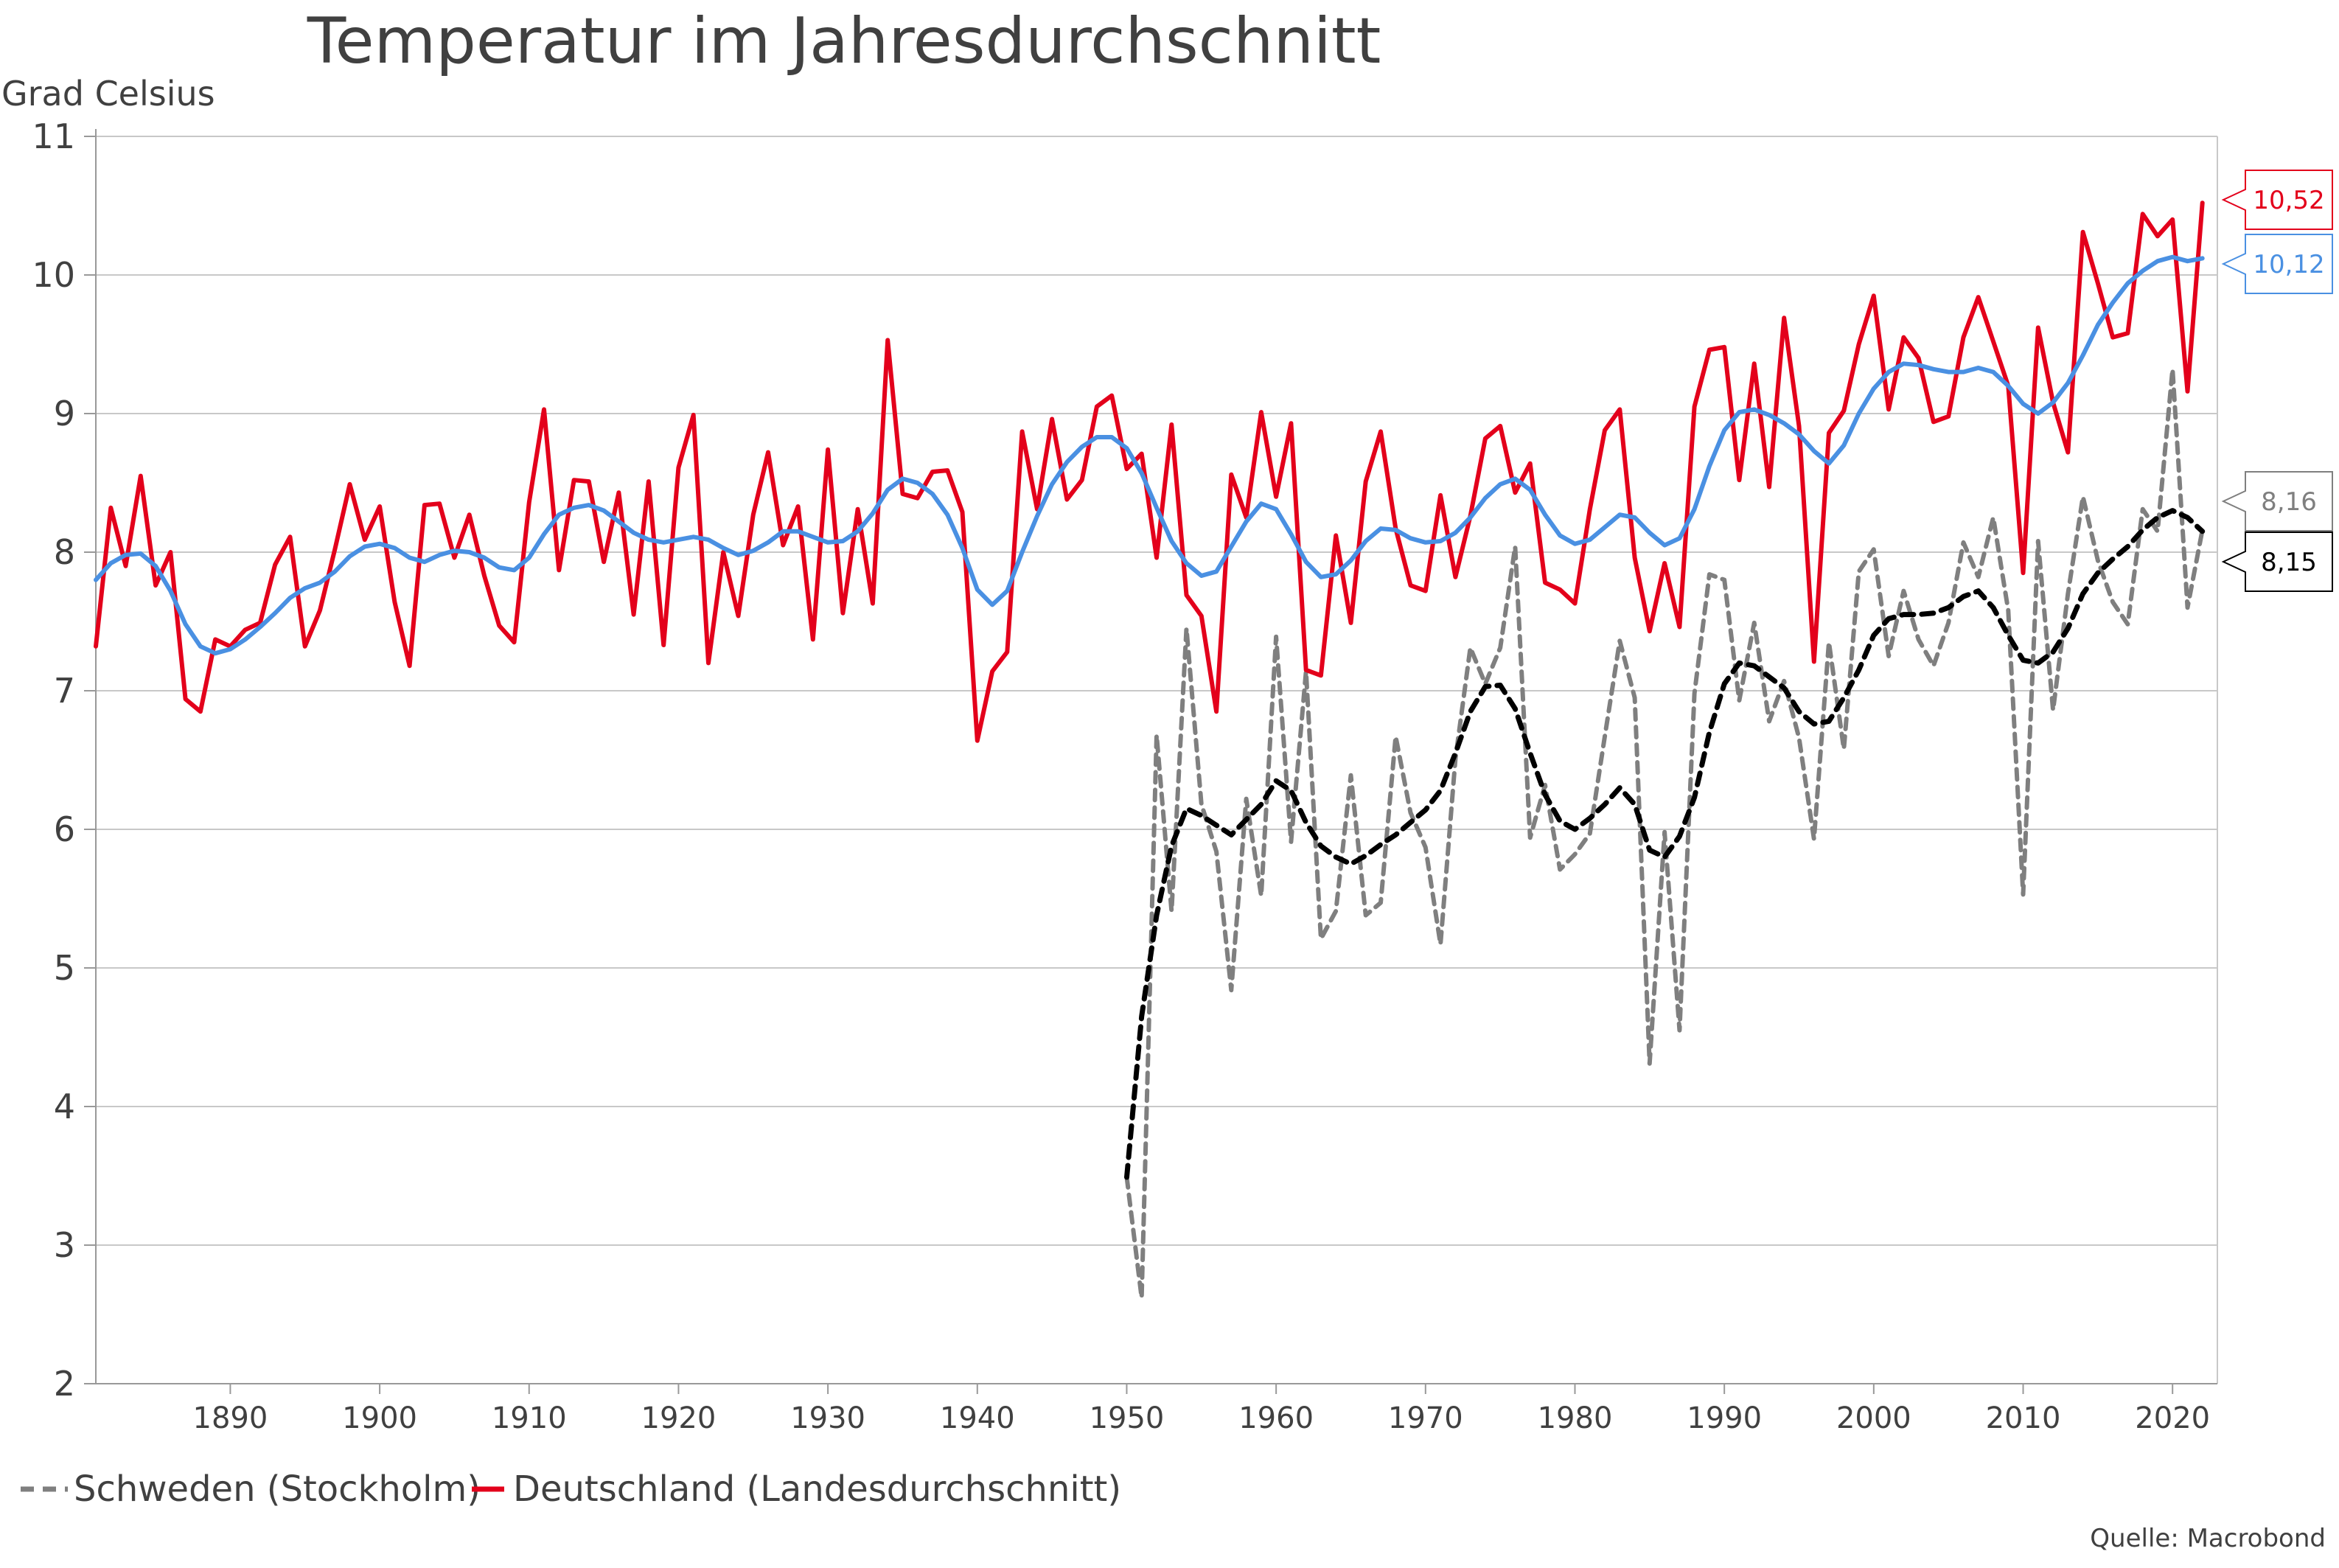  I want to click on x-tick-label: 1910, so click(529, 1418).